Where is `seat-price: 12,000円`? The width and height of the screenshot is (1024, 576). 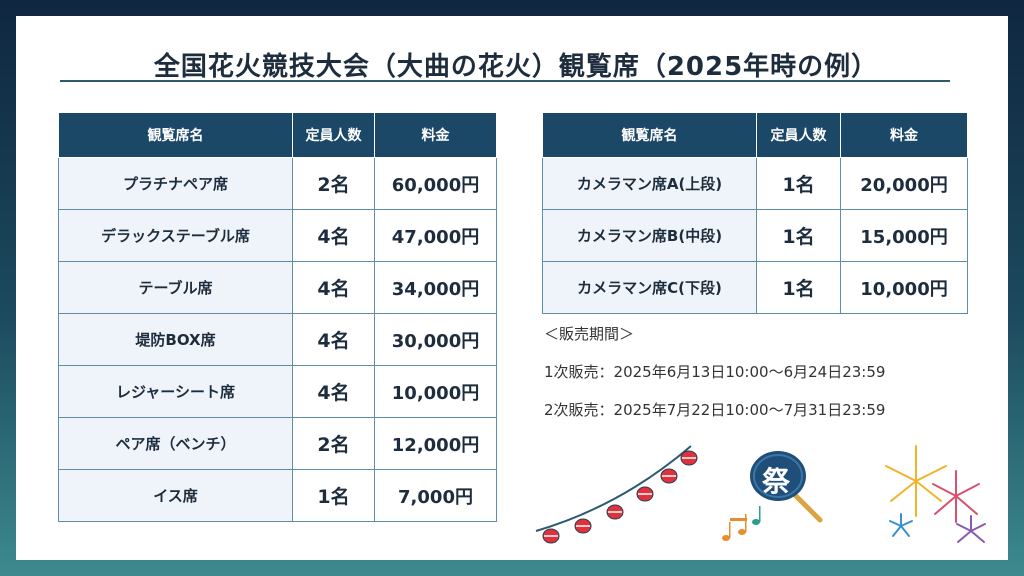 seat-price: 12,000円 is located at coordinates (435, 443).